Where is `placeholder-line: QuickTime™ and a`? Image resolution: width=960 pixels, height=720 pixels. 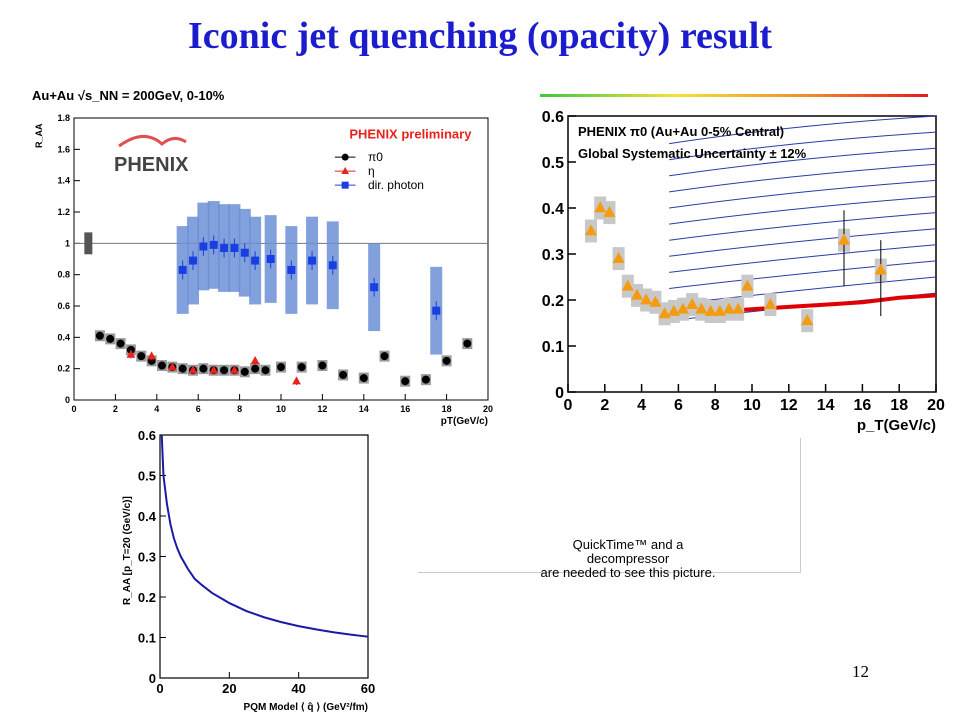
placeholder-line: QuickTime™ and a is located at coordinates (628, 544).